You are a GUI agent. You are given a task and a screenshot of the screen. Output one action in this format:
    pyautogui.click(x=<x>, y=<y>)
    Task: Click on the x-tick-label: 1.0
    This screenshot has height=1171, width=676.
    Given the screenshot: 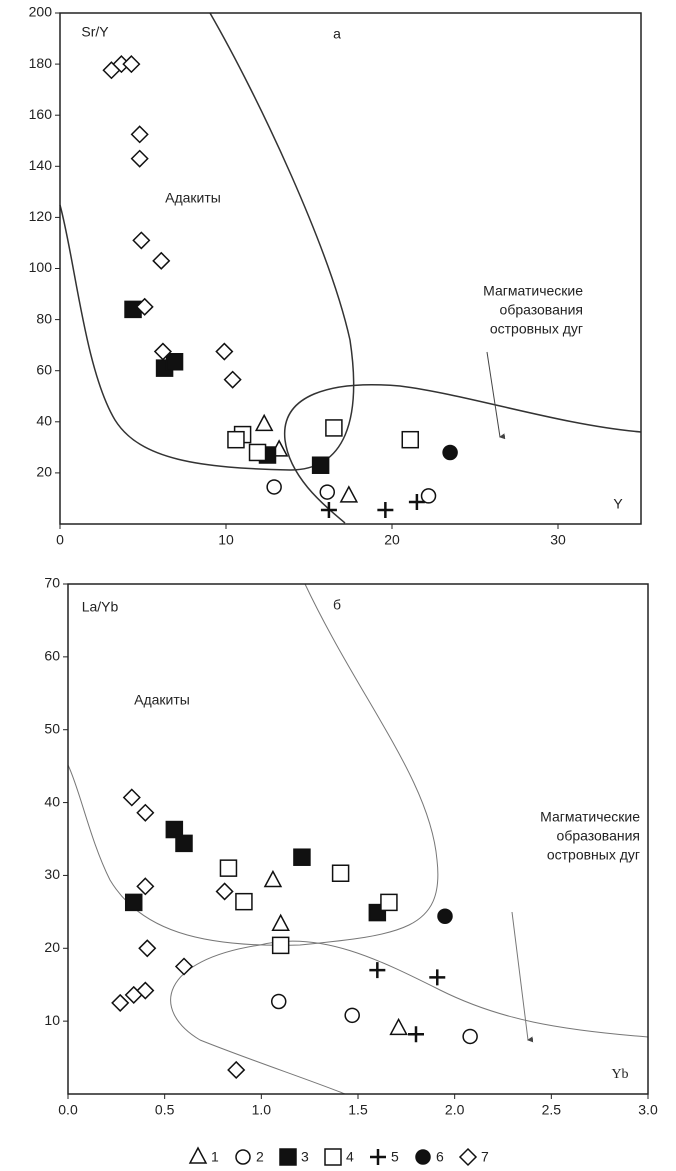 What is the action you would take?
    pyautogui.click(x=262, y=1110)
    